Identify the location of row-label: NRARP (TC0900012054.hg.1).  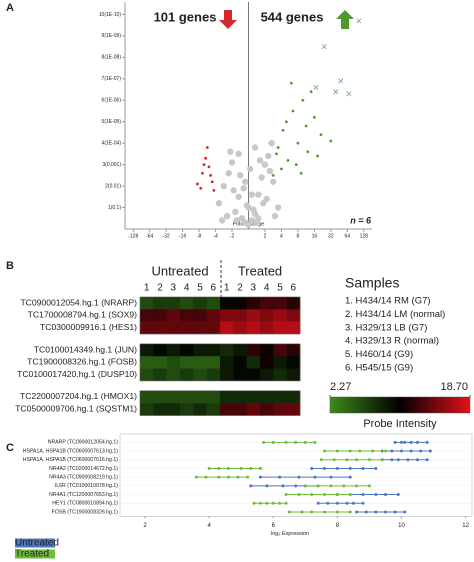
(83, 443).